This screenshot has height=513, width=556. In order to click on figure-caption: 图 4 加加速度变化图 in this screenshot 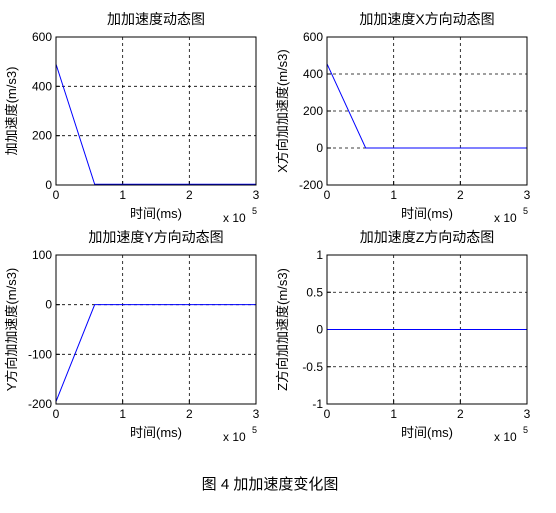, I will do `click(270, 484)`.